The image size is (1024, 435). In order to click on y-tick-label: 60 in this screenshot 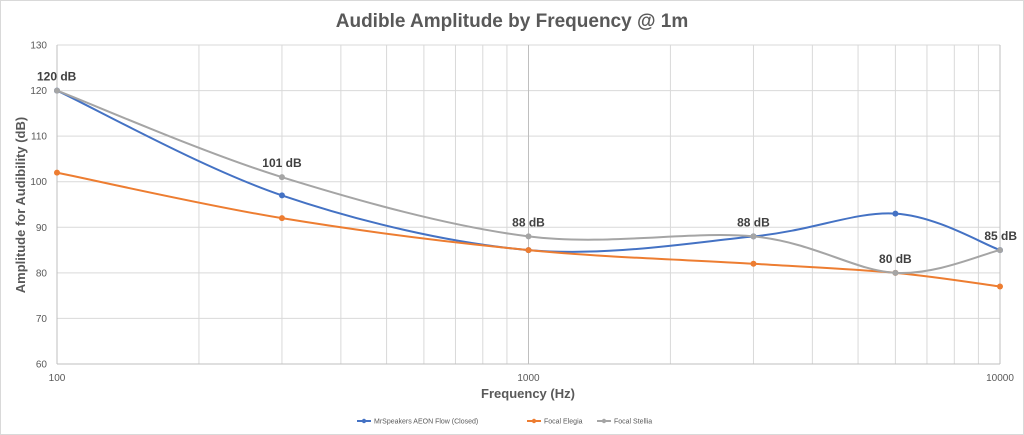, I will do `click(42, 365)`.